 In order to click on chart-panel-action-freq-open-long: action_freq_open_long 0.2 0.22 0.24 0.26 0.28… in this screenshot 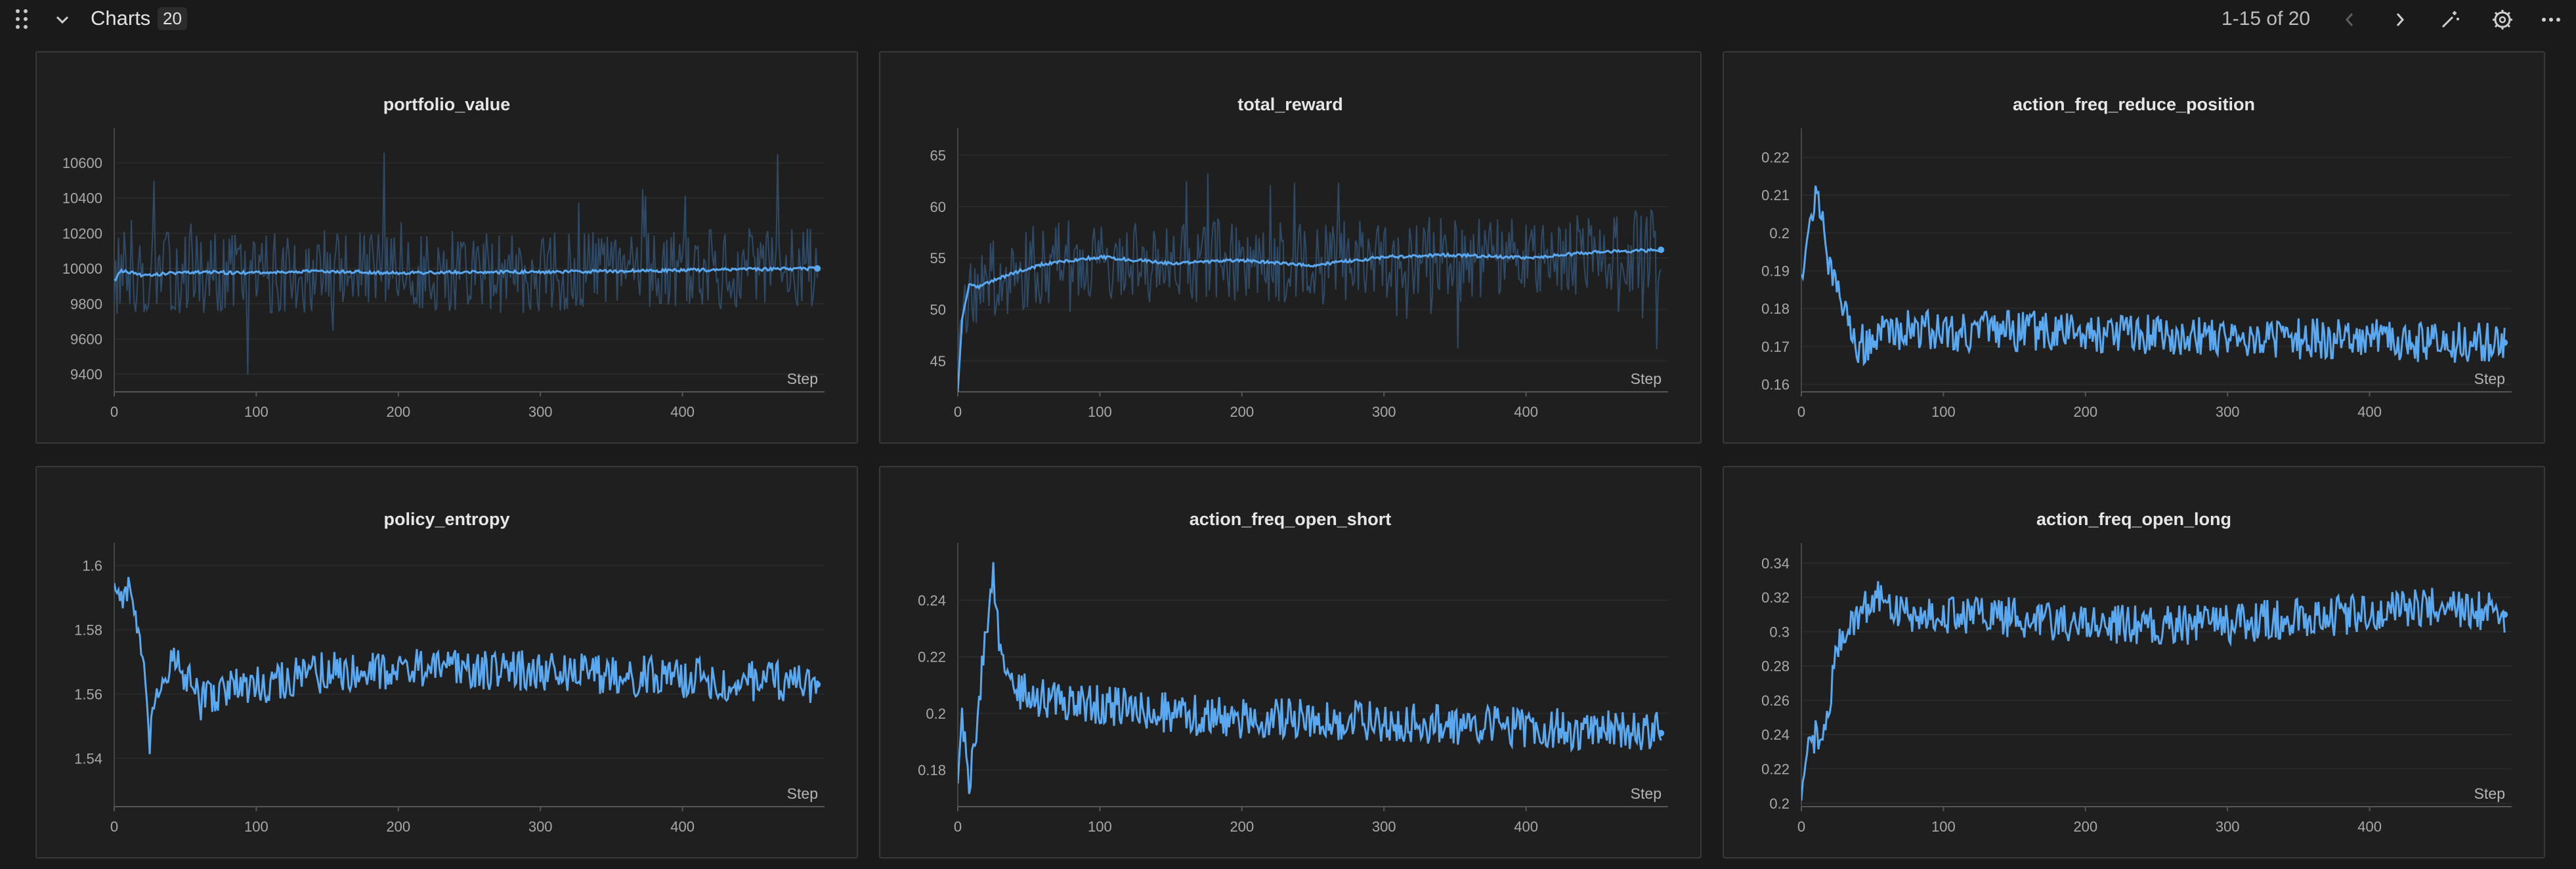, I will do `click(2134, 662)`.